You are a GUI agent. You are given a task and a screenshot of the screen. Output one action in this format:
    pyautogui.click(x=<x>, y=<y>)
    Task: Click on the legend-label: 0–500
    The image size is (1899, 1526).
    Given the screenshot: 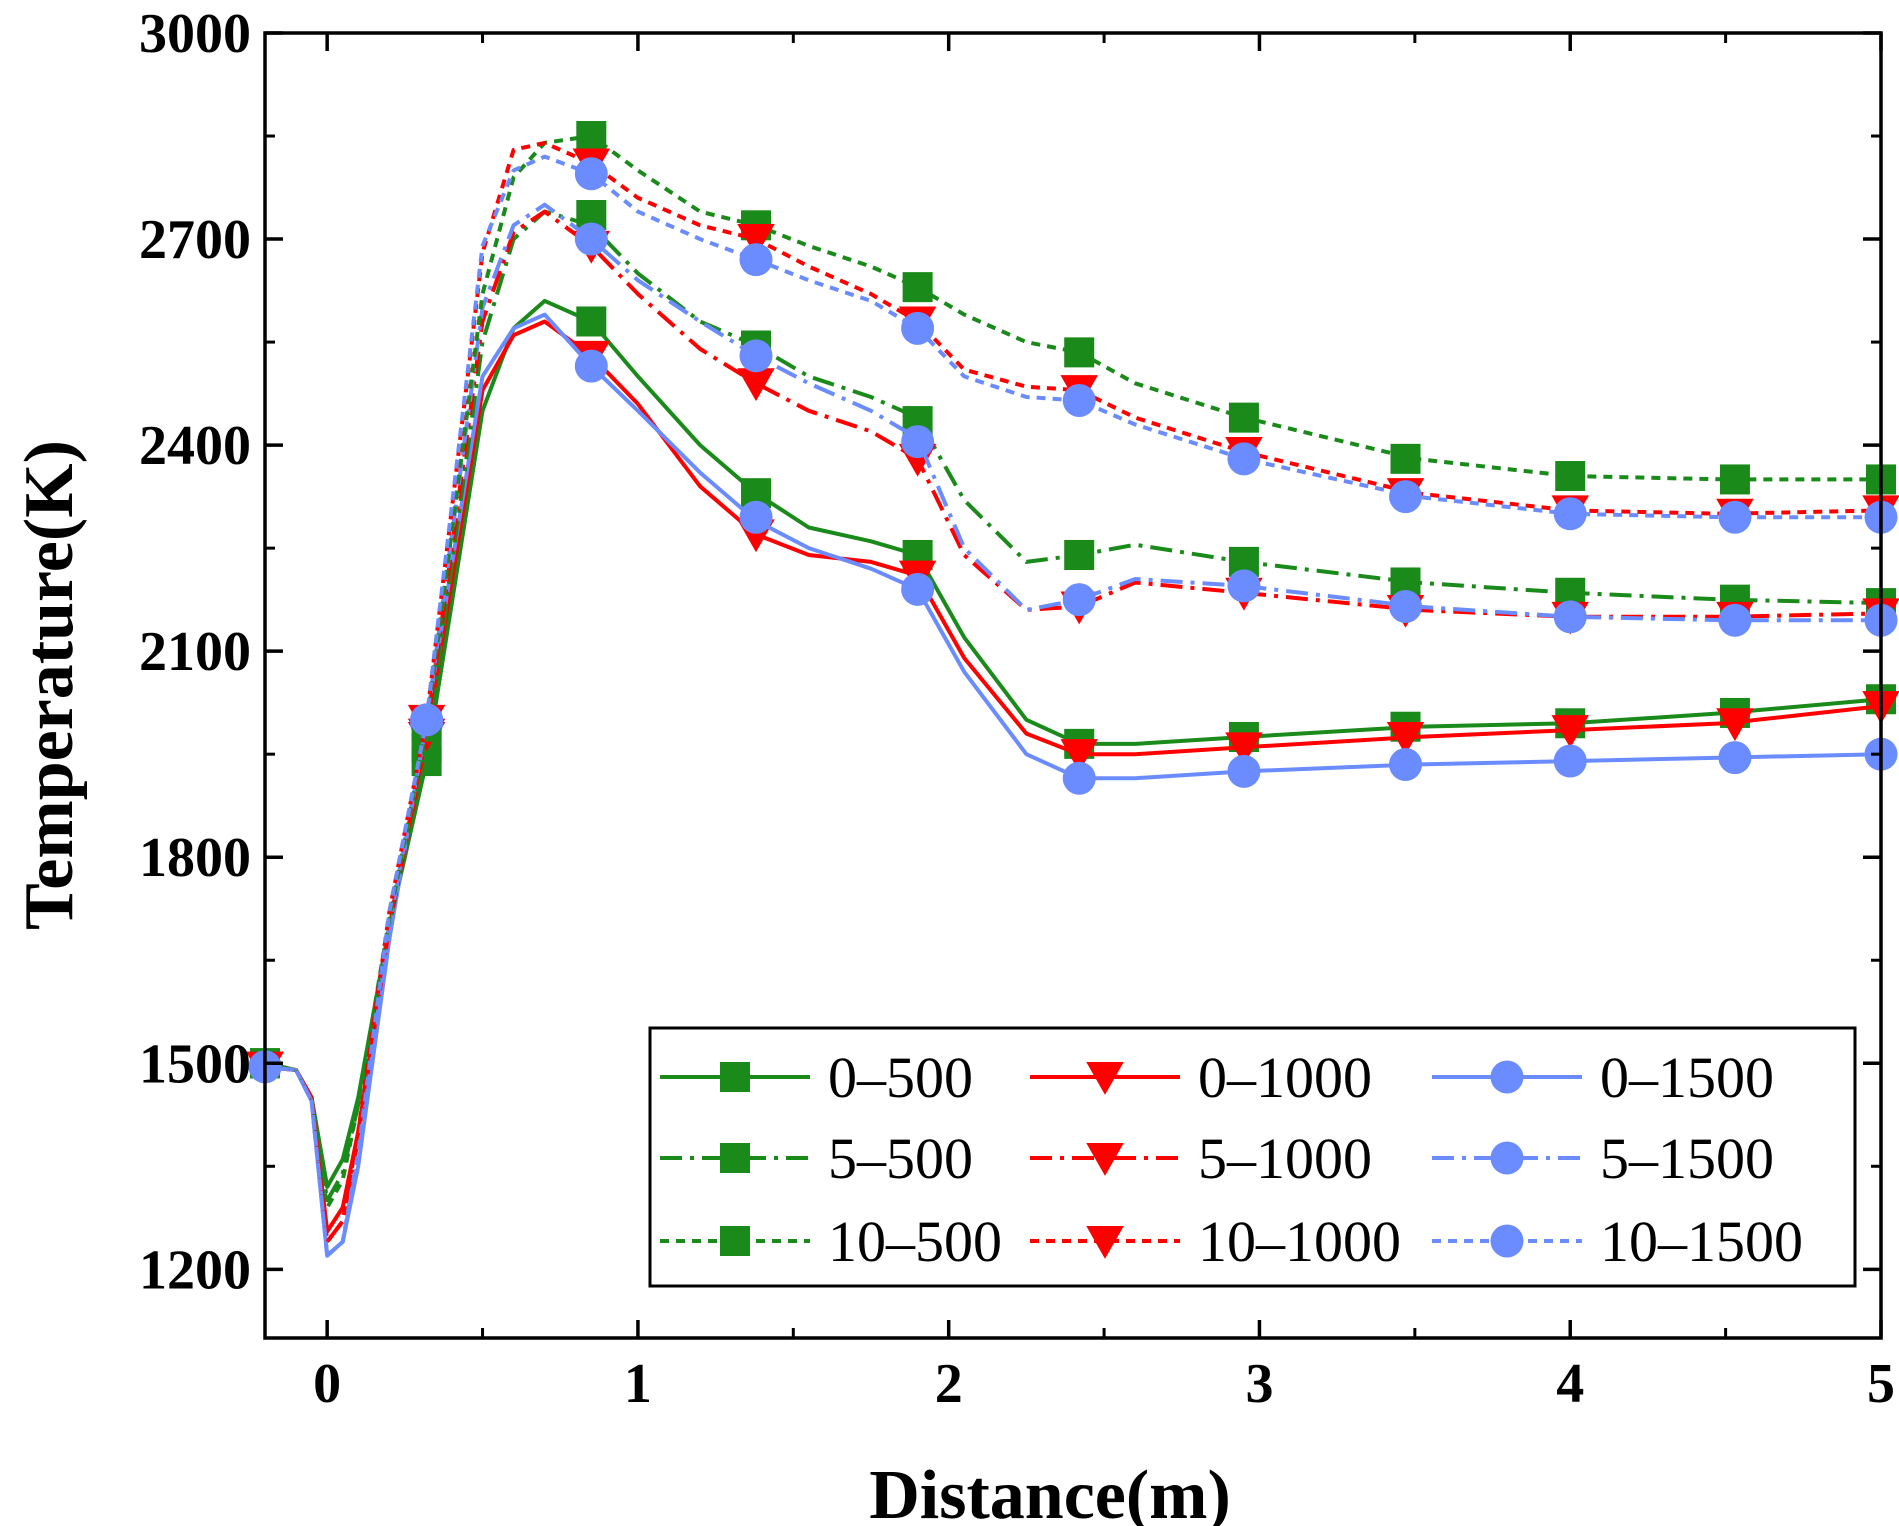 What is the action you would take?
    pyautogui.click(x=900, y=1077)
    